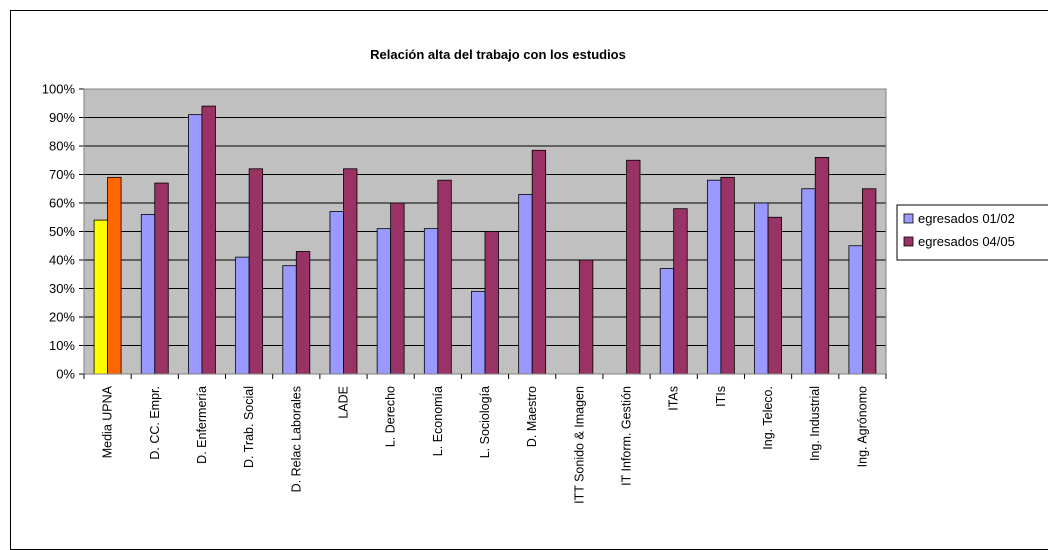 This screenshot has height=550, width=1048. I want to click on x-tick-label: D. Trab. Social, so click(249, 427).